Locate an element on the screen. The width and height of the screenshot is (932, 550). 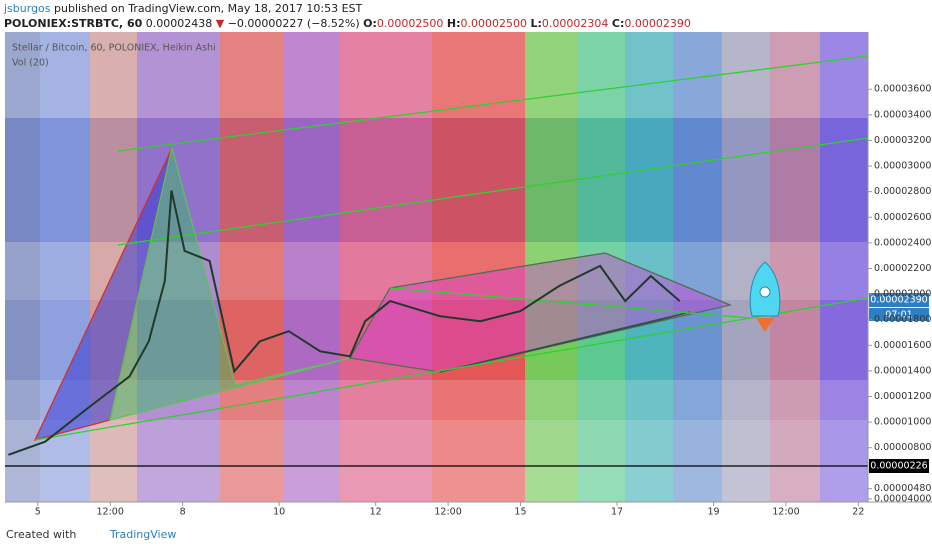
x-tick-label: 17 is located at coordinates (617, 512).